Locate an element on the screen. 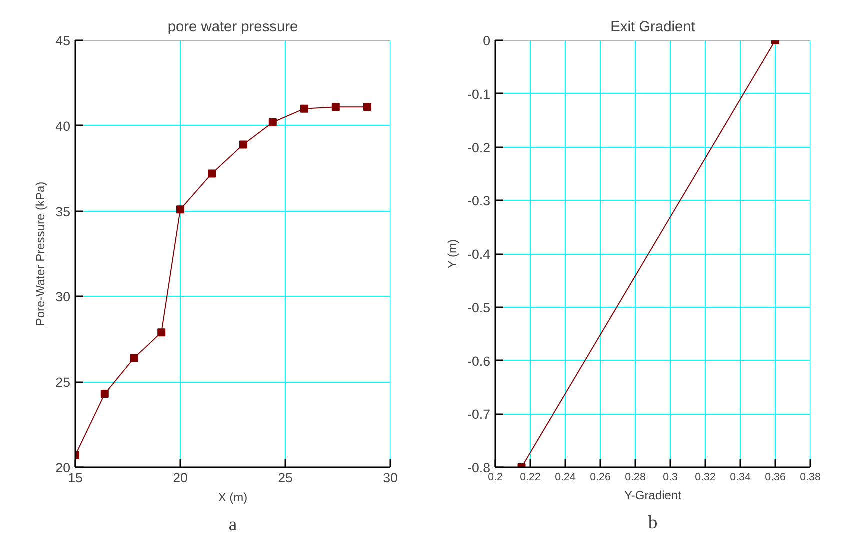 This screenshot has height=547, width=848. y-tick-label: -0.5 is located at coordinates (479, 308).